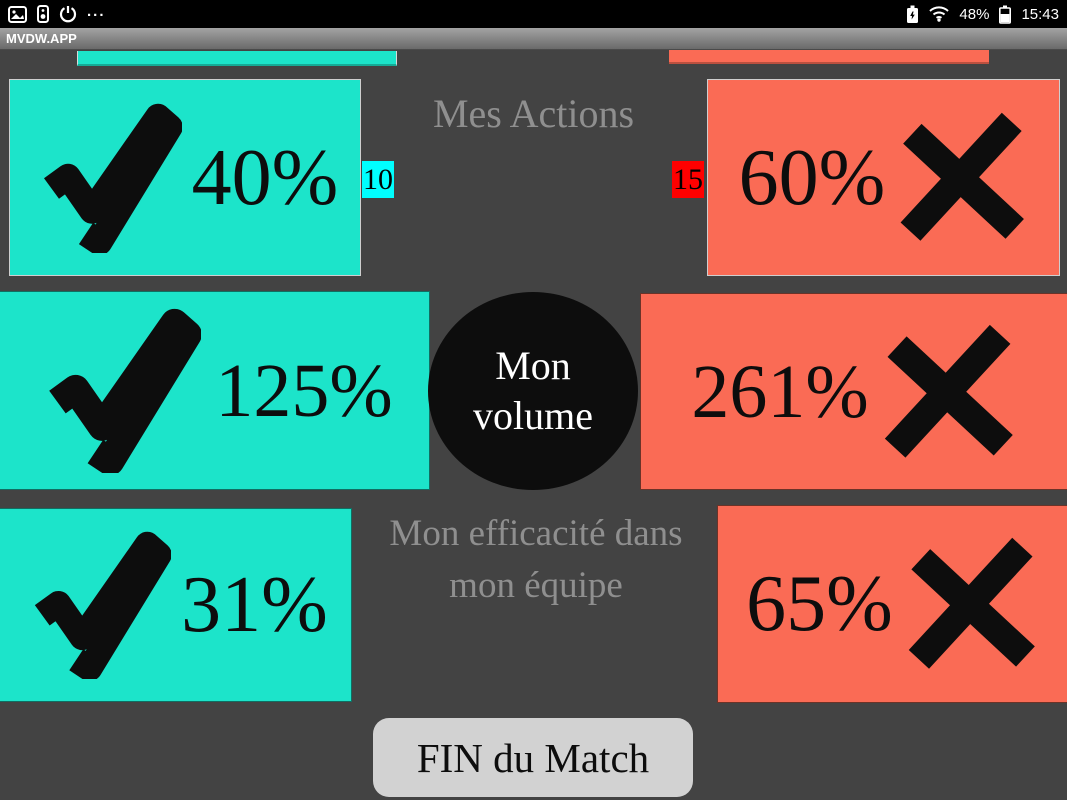 This screenshot has width=1067, height=800. What do you see at coordinates (974, 14) in the screenshot?
I see `battery-percent-label: 48%` at bounding box center [974, 14].